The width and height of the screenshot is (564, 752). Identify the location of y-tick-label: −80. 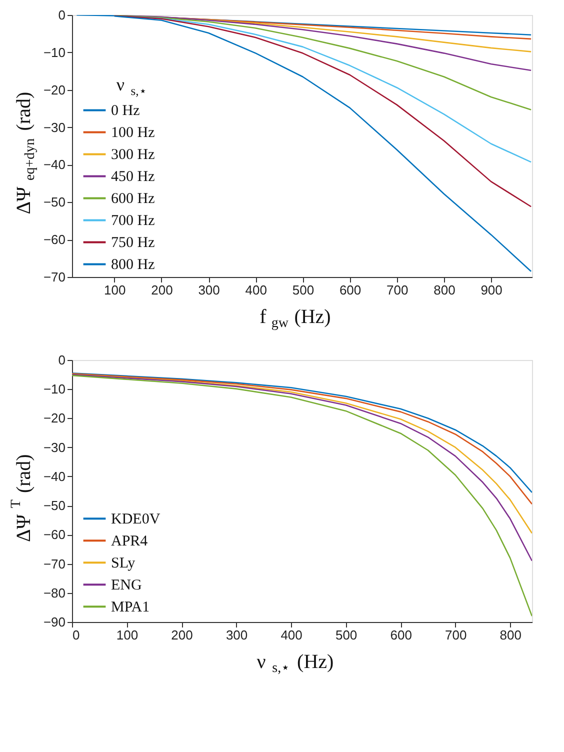
(54, 592).